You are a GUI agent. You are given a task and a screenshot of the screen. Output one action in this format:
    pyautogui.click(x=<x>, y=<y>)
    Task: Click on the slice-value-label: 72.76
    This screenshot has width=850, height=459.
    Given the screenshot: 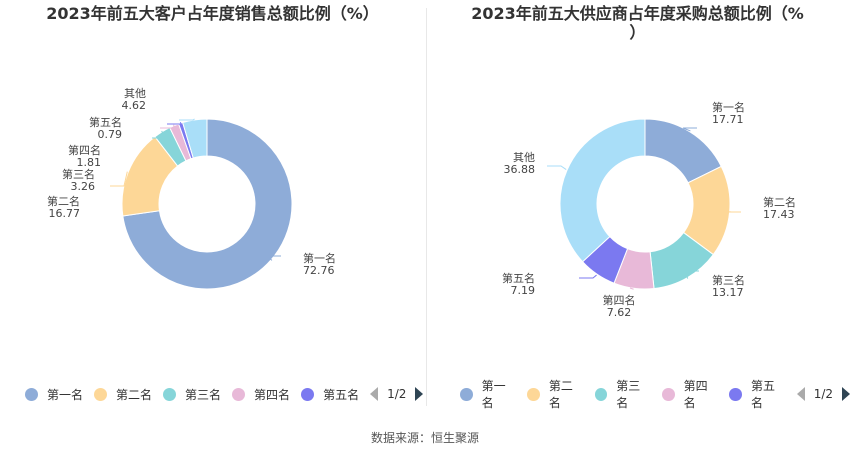 What is the action you would take?
    pyautogui.click(x=319, y=270)
    